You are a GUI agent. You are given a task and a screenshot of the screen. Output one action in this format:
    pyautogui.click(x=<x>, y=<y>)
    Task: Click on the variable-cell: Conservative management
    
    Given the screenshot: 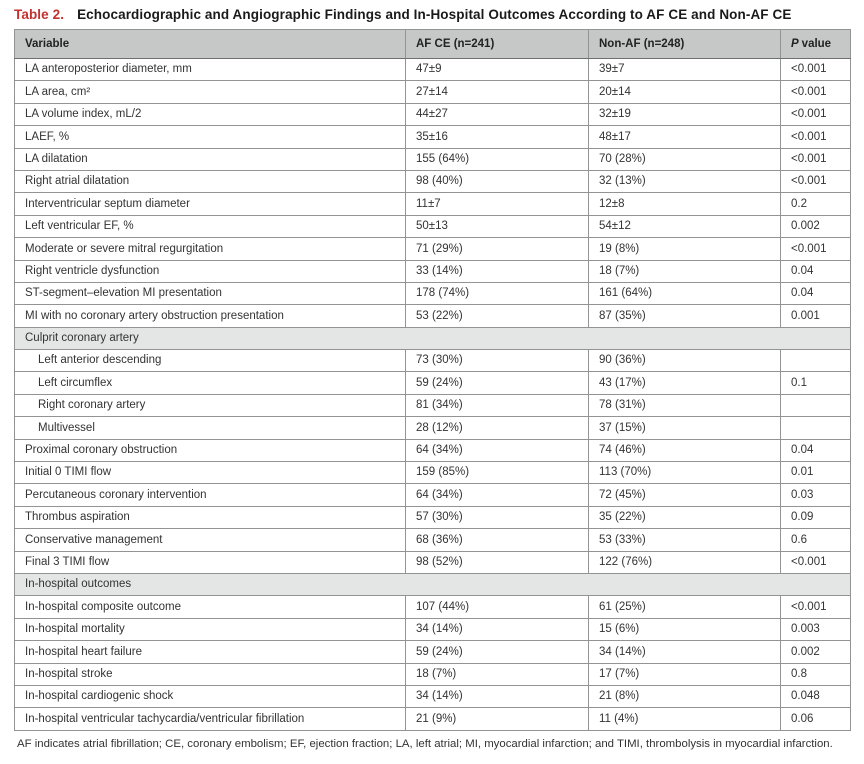 What is the action you would take?
    pyautogui.click(x=210, y=540)
    